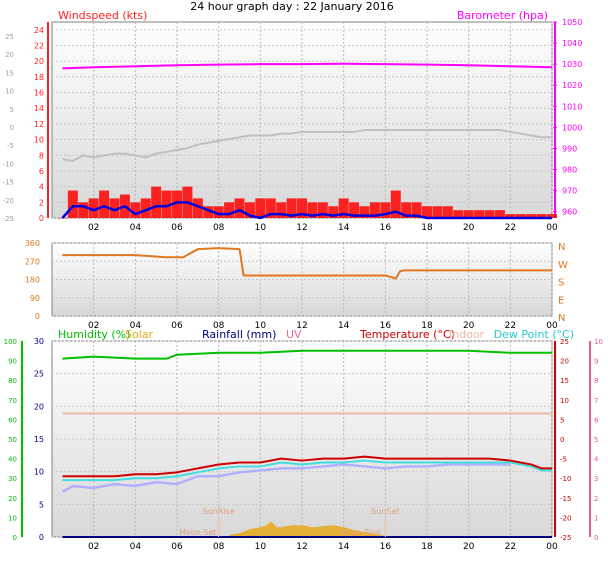 This screenshot has height=561, width=608. I want to click on legend-indoor: Indoor, so click(467, 334).